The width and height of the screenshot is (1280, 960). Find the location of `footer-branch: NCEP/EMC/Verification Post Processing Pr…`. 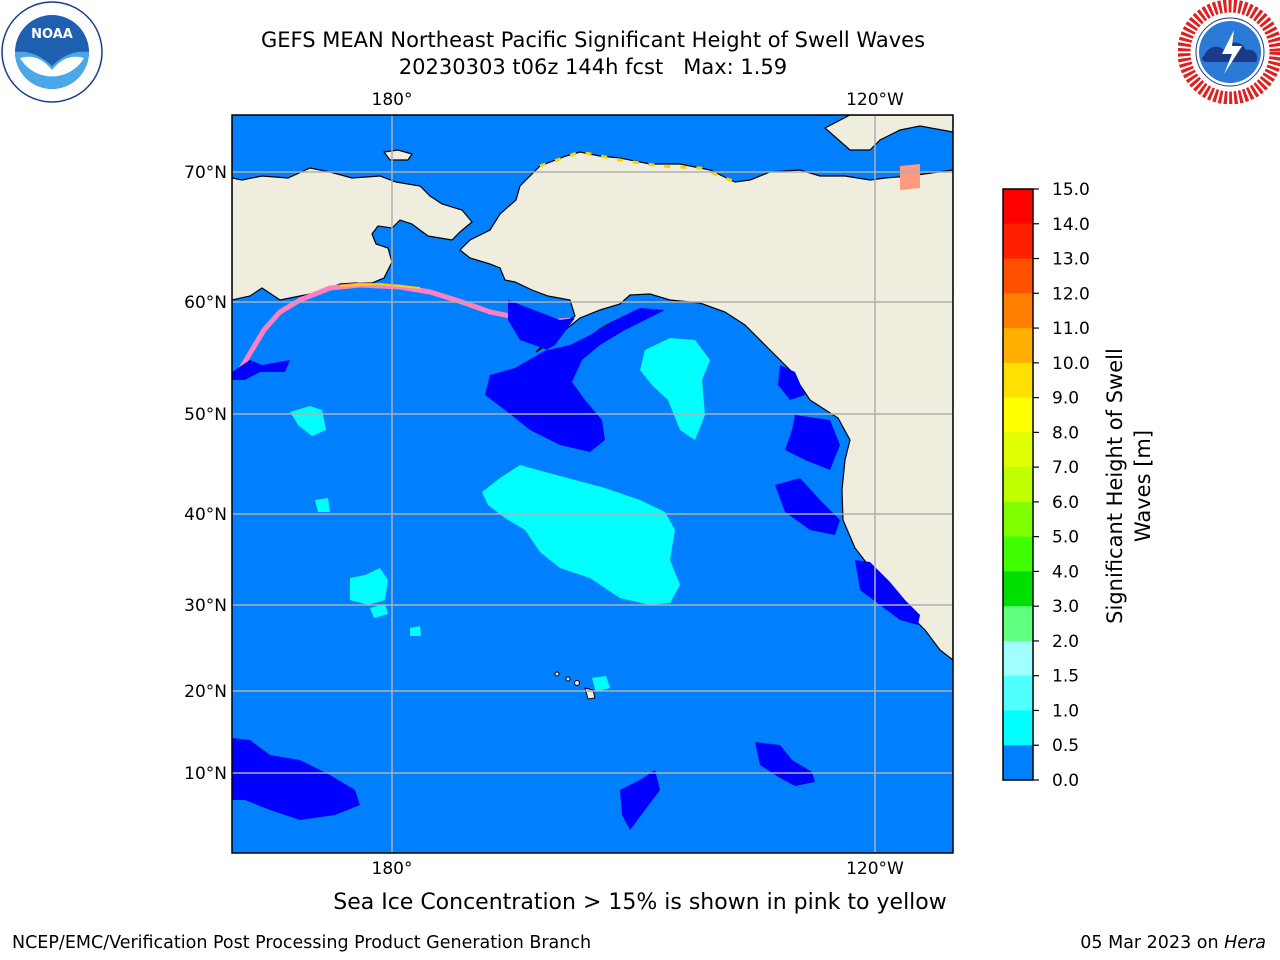

footer-branch: NCEP/EMC/Verification Post Processing Pr… is located at coordinates (302, 943).